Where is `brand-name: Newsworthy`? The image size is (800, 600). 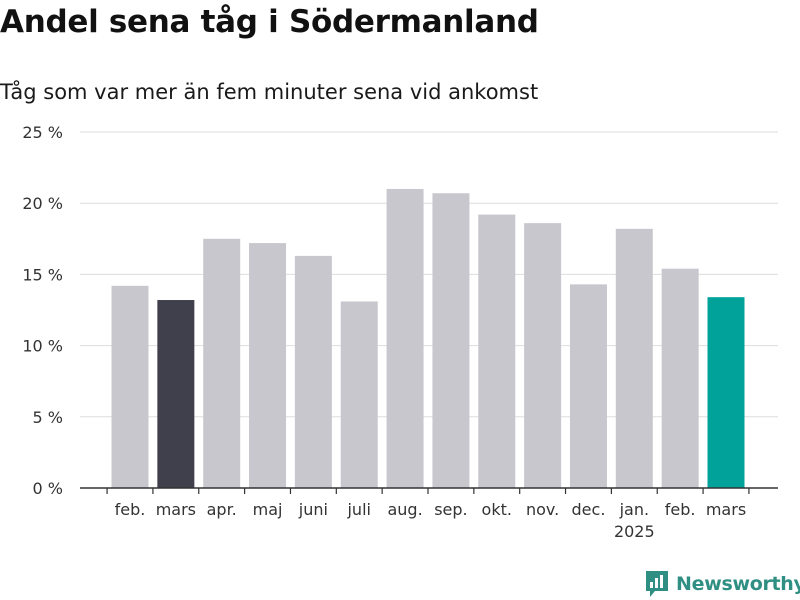 brand-name: Newsworthy is located at coordinates (738, 584).